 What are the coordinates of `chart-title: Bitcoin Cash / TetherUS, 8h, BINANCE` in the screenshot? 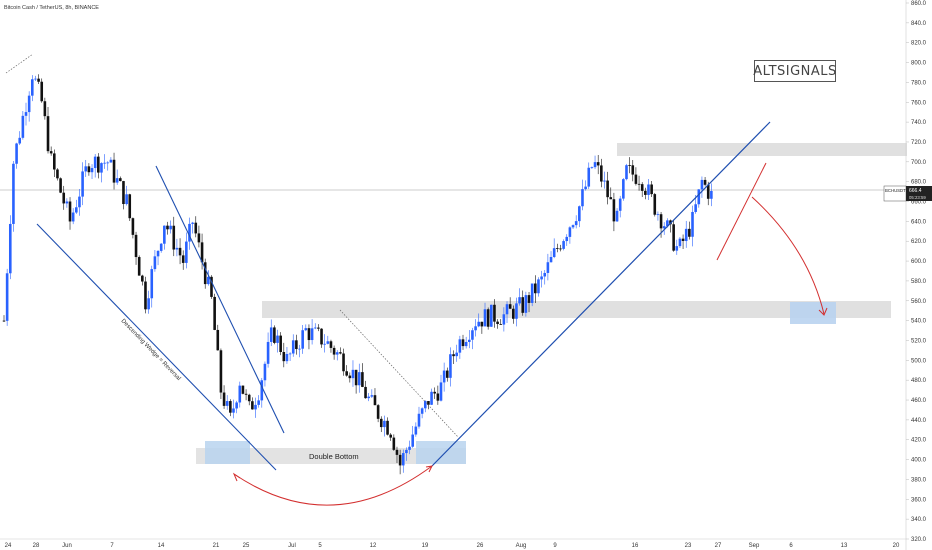 It's located at (51, 8).